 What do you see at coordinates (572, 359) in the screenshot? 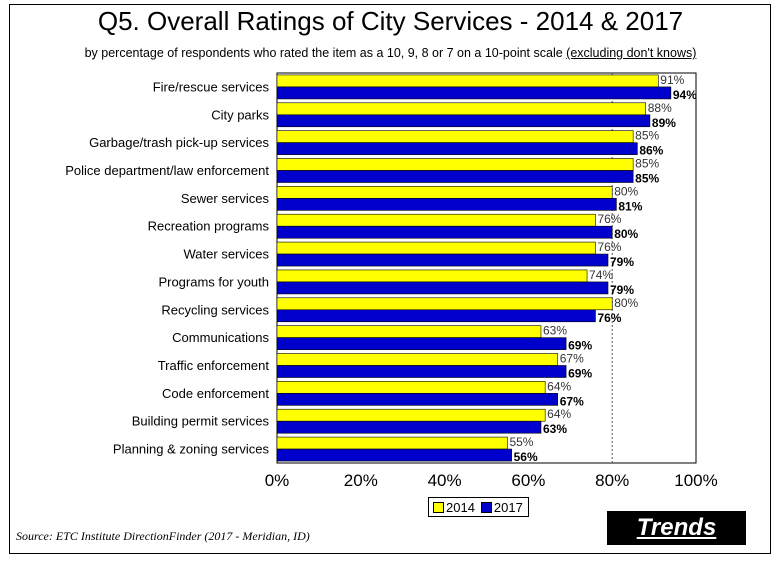
I see `data-label-2014: 67%` at bounding box center [572, 359].